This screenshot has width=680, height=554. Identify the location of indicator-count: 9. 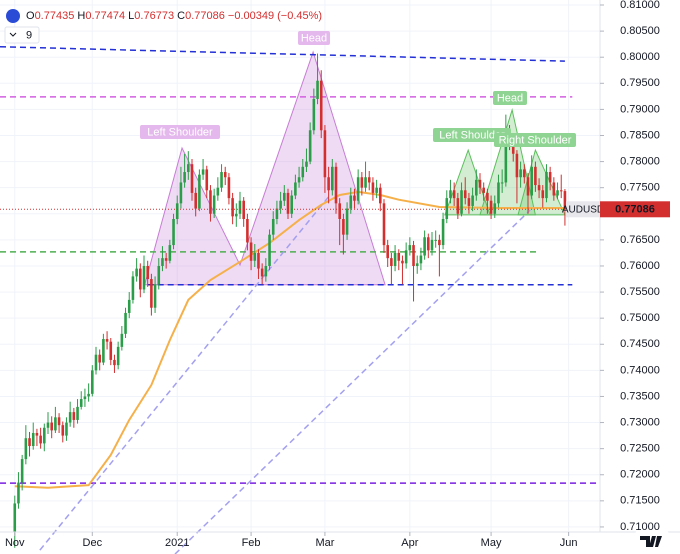
(29, 35).